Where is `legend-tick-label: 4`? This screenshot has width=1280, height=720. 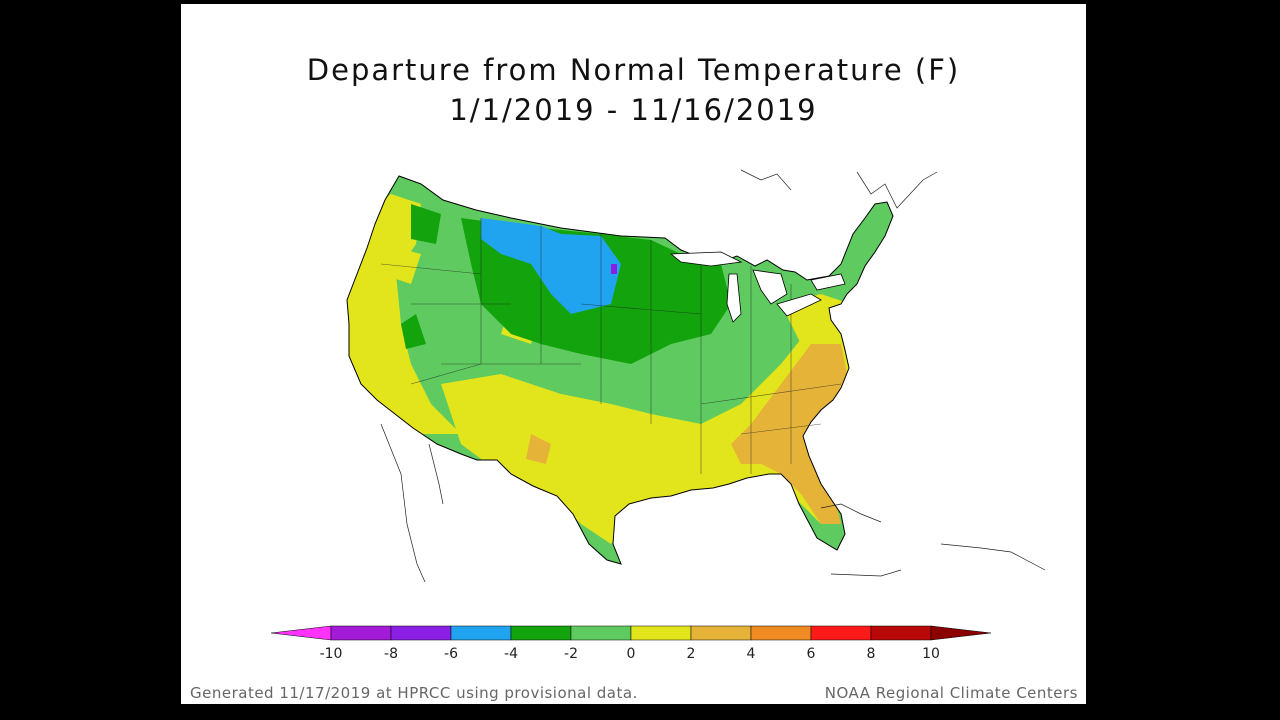
legend-tick-label: 4 is located at coordinates (751, 654).